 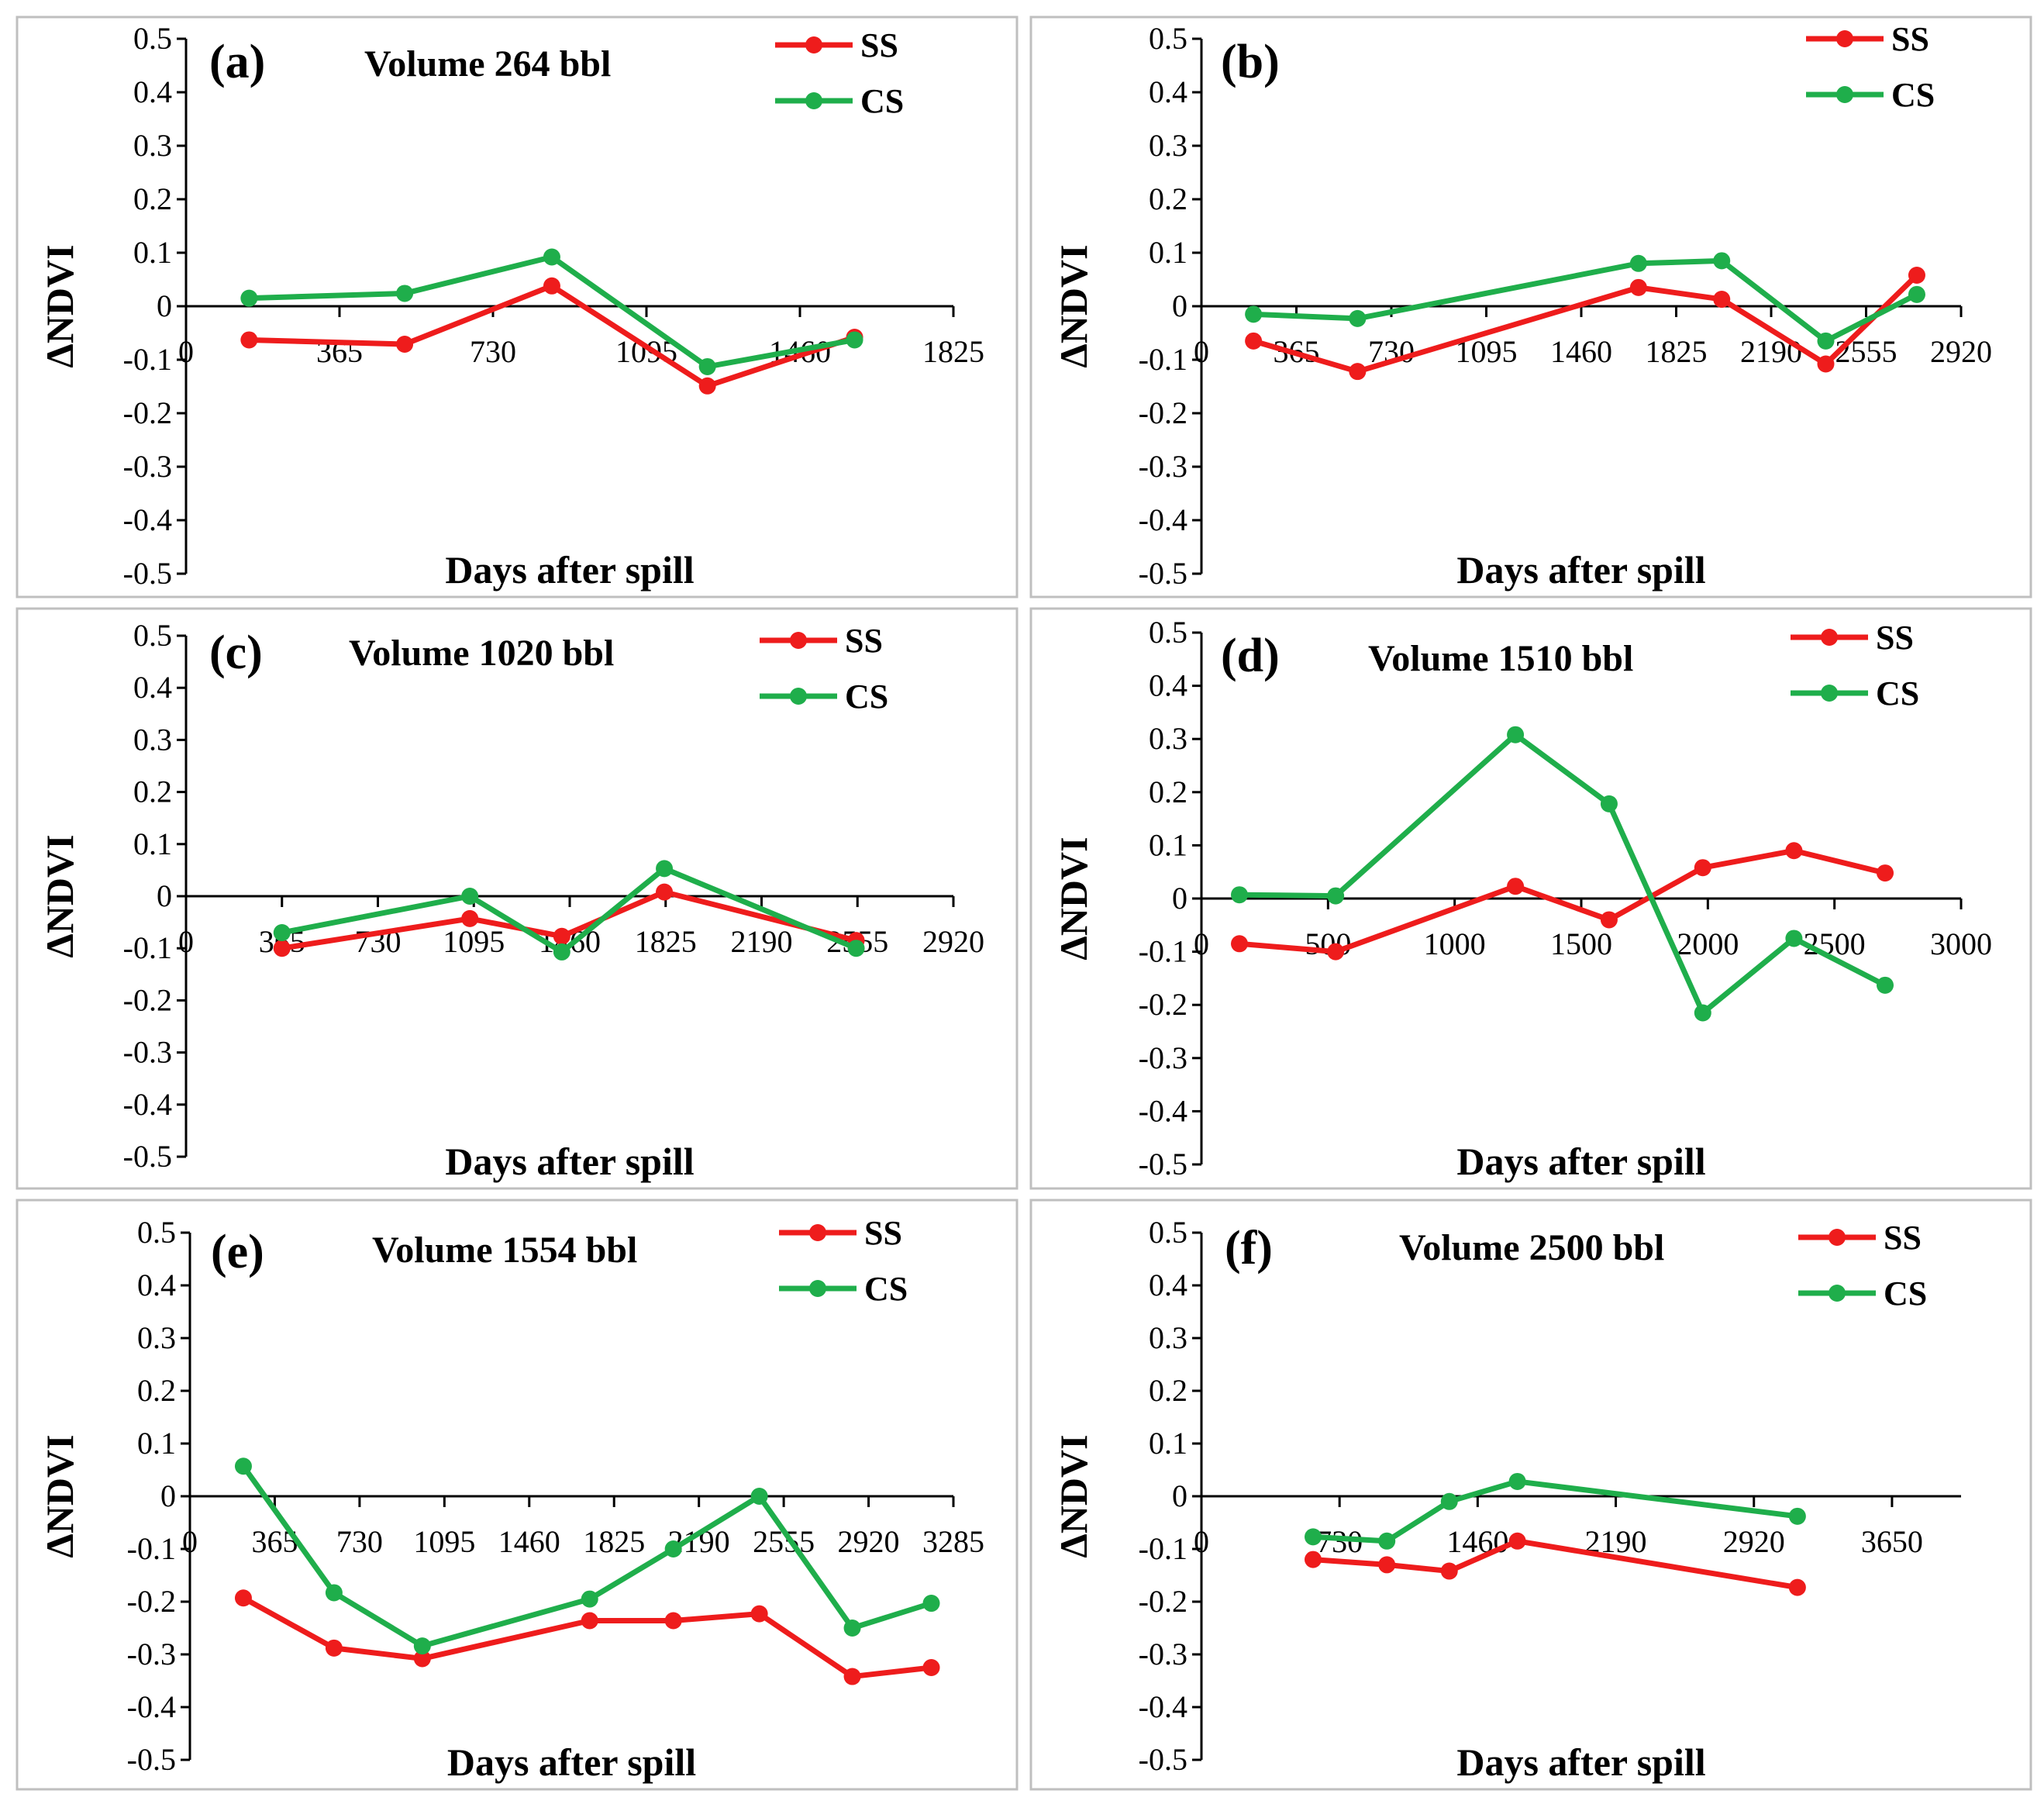 I want to click on panel-a-y-tick-label: -0.4, so click(x=147, y=519).